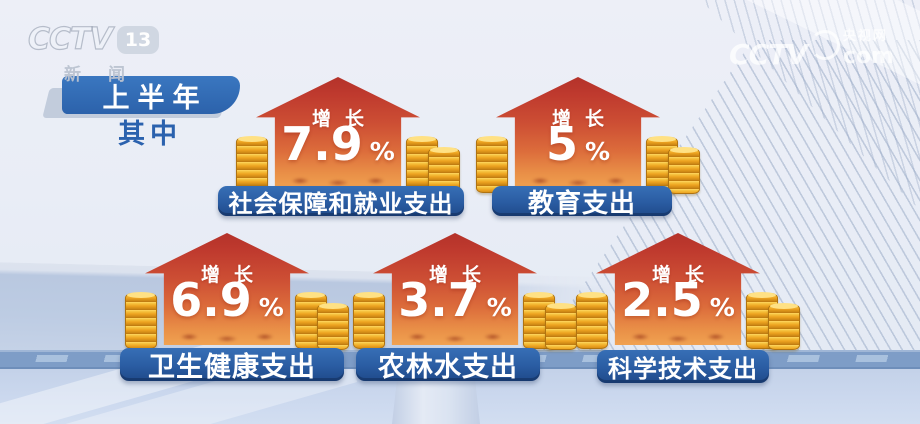 This screenshot has width=920, height=424. I want to click on growth-value: 2.5 %, so click(678, 300).